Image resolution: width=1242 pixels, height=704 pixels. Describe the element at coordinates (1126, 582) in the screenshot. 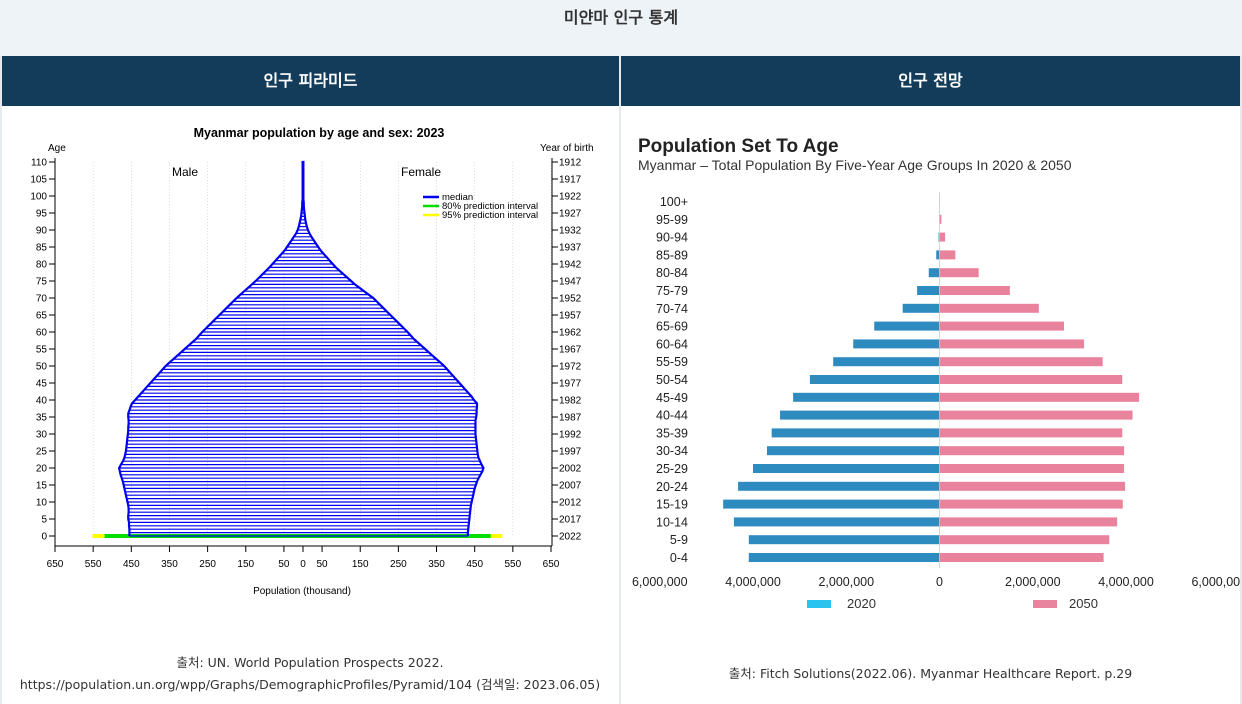

I see `x-tick-label: 4,000,000` at that location.